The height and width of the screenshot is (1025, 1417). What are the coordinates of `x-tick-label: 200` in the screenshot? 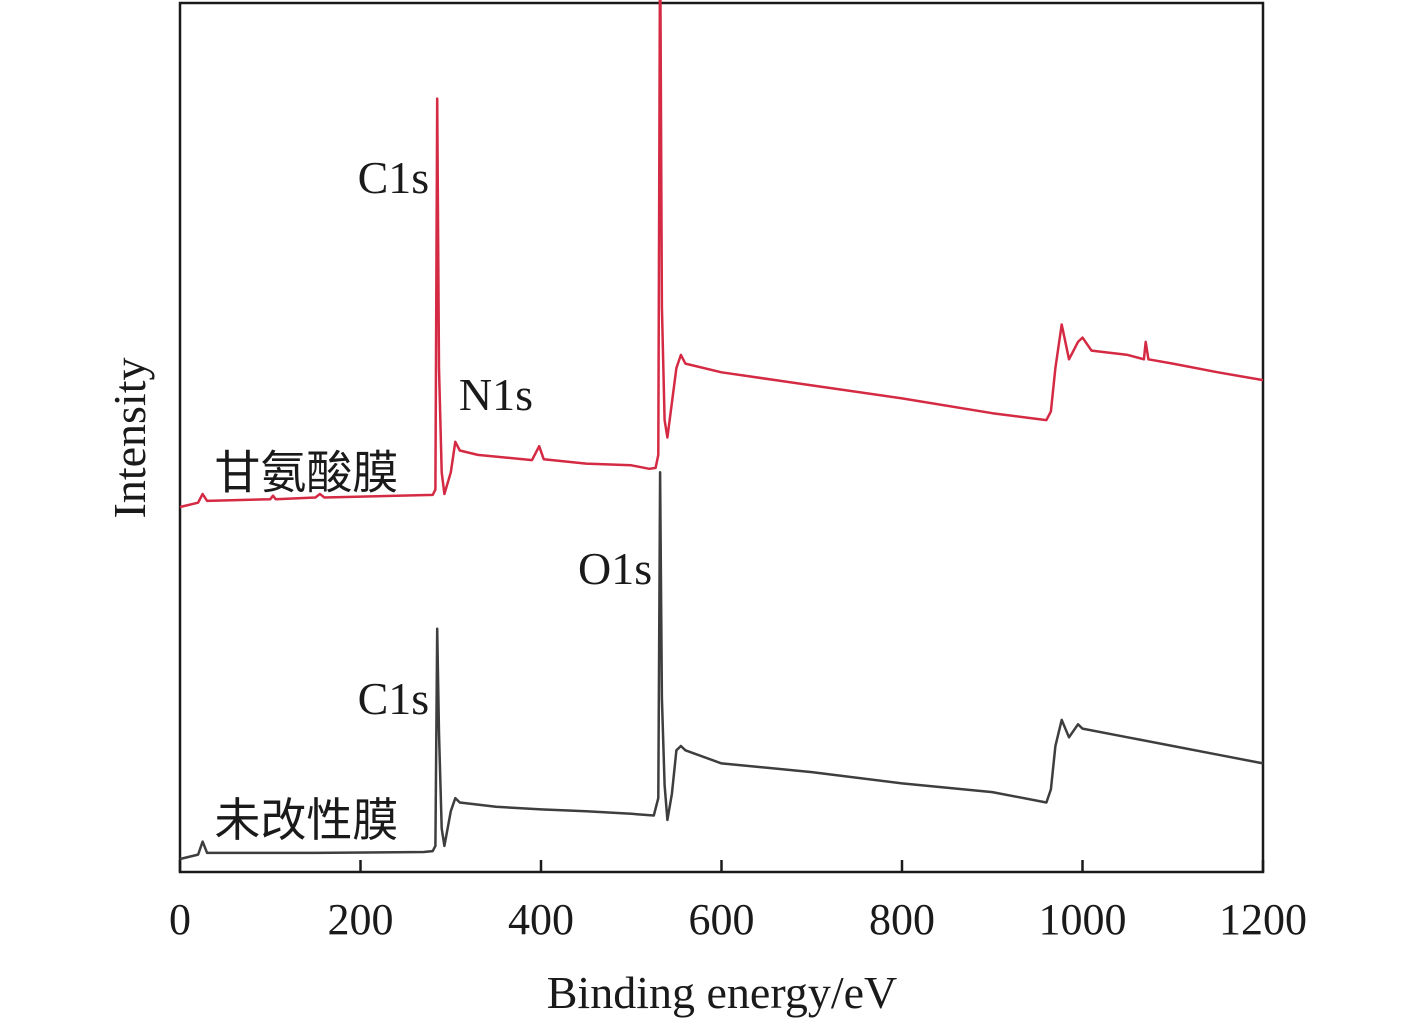 It's located at (361, 919).